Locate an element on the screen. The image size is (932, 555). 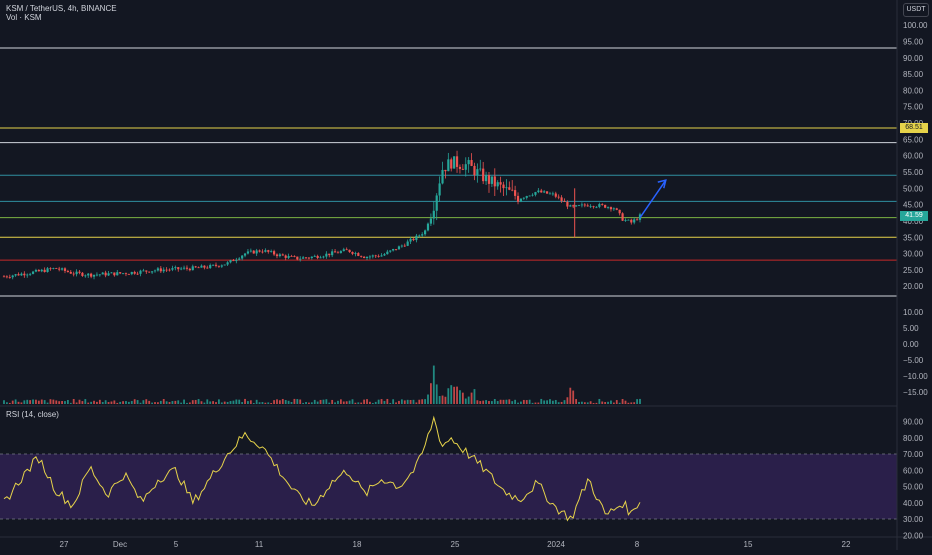
rsi-tick-label: 60.00 is located at coordinates (913, 470).